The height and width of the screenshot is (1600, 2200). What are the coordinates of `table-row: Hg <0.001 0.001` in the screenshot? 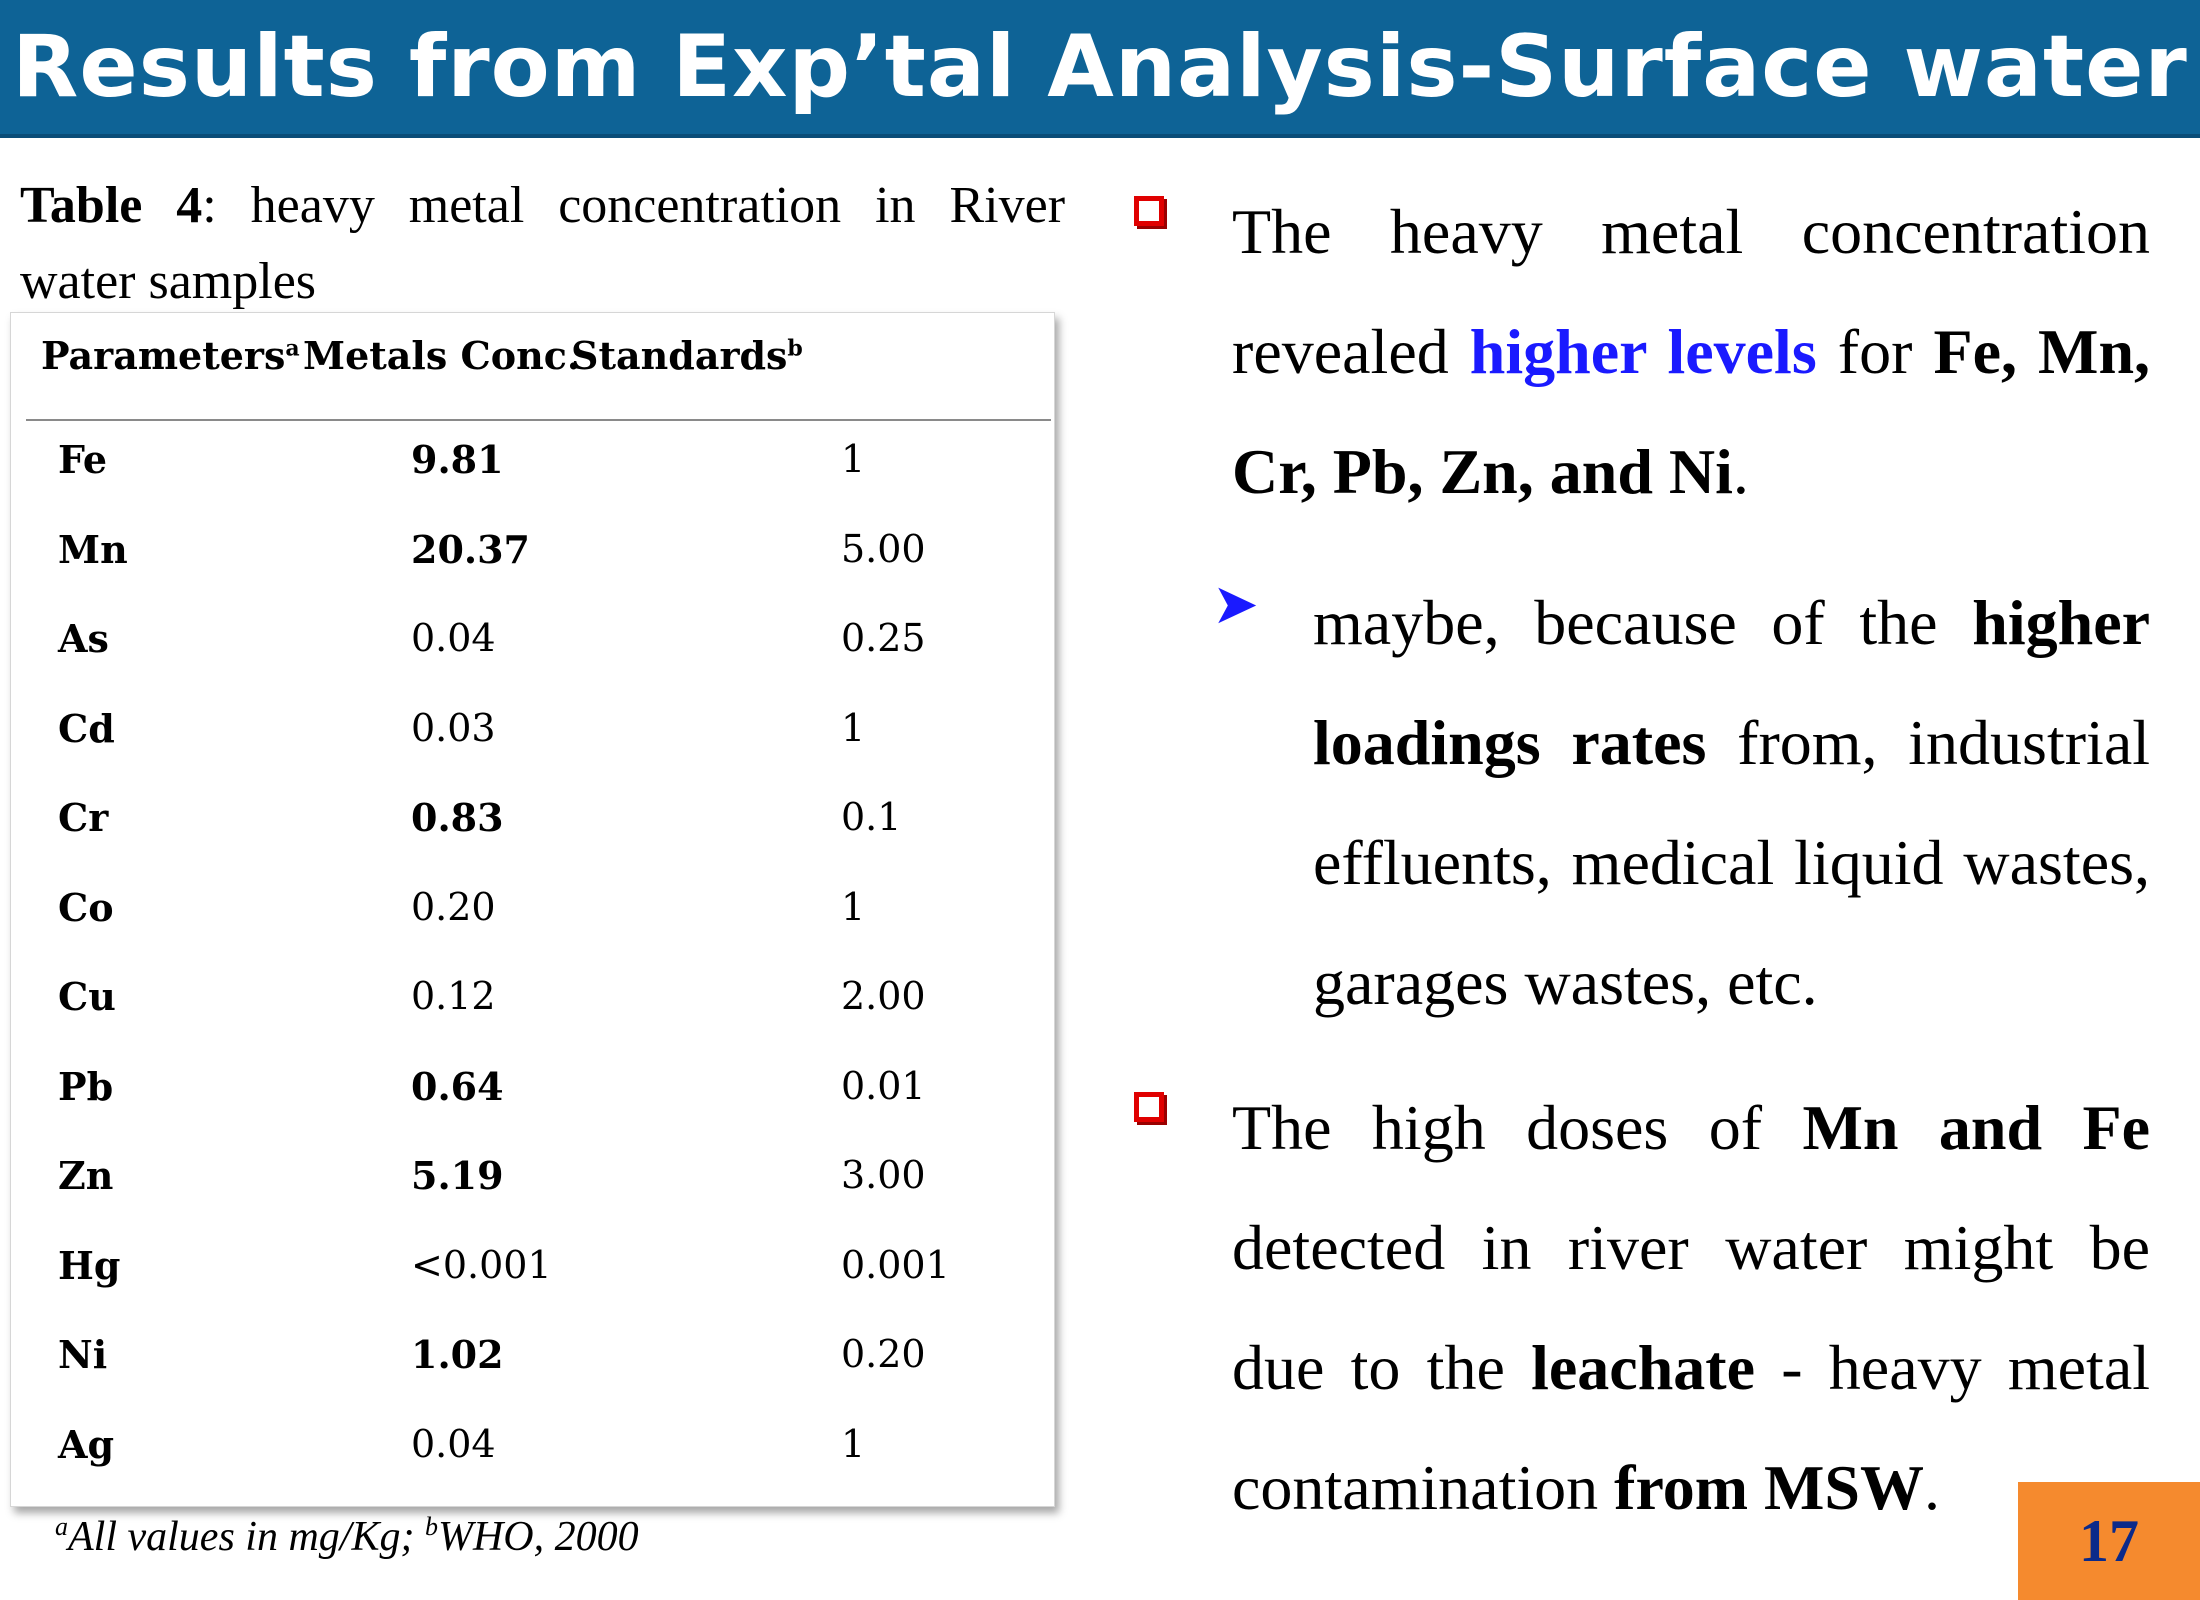 It's located at (532, 1274).